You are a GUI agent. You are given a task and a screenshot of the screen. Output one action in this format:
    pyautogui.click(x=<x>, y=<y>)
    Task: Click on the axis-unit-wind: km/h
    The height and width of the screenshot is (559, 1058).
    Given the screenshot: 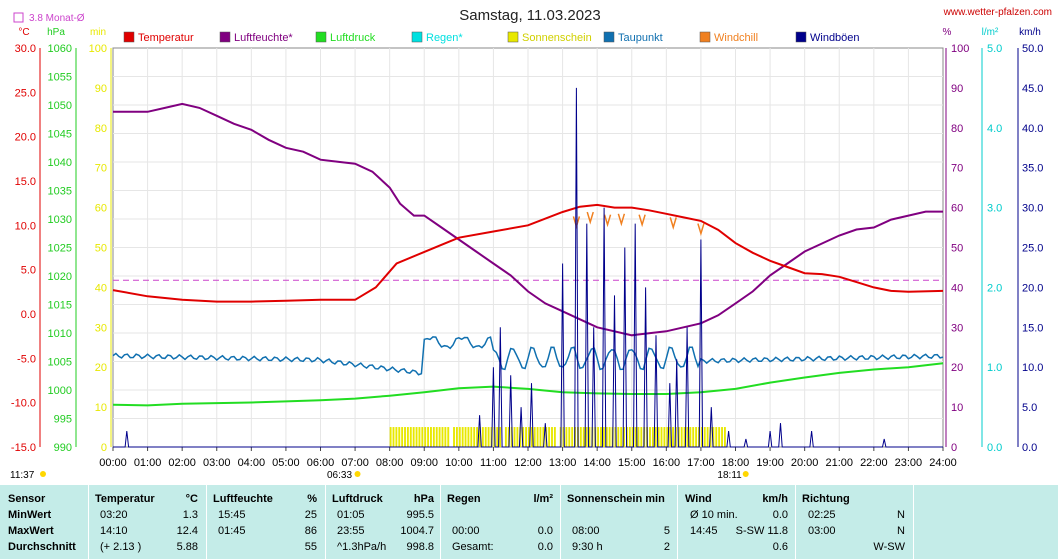 What is the action you would take?
    pyautogui.click(x=1030, y=32)
    